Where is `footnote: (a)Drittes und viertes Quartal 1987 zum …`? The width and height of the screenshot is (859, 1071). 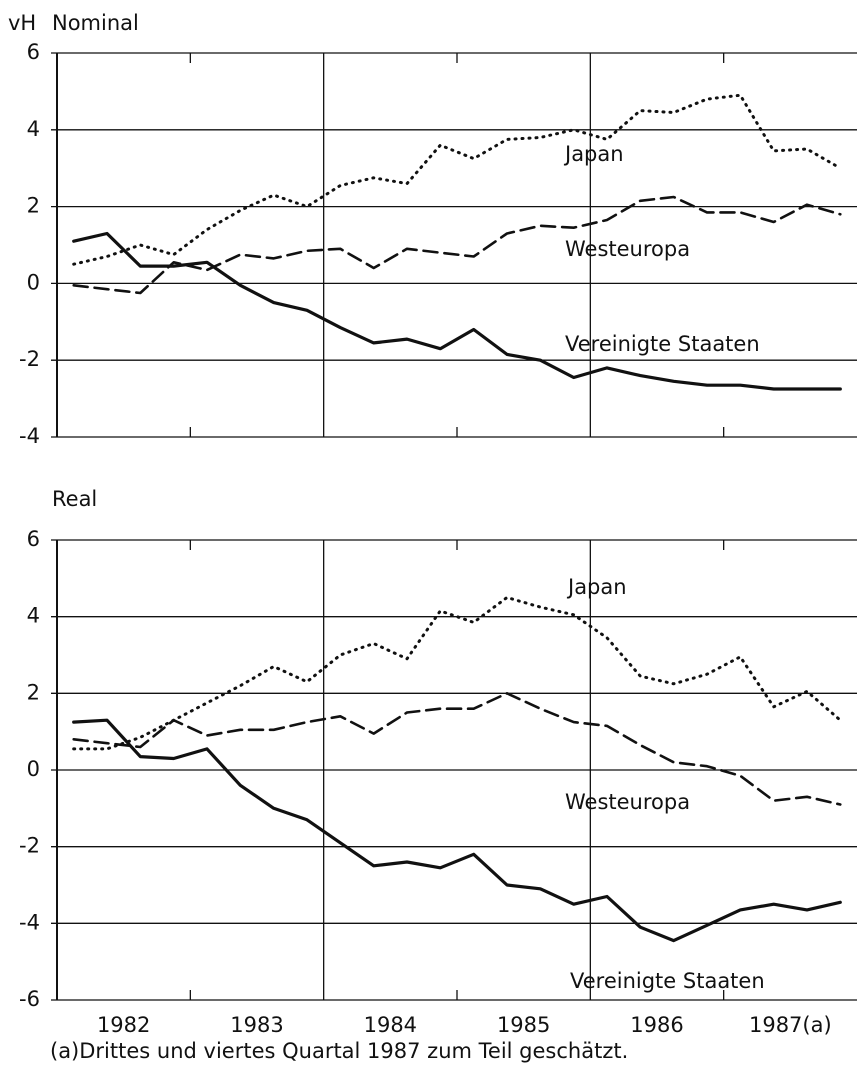 footnote: (a)Drittes und viertes Quartal 1987 zum … is located at coordinates (339, 1051).